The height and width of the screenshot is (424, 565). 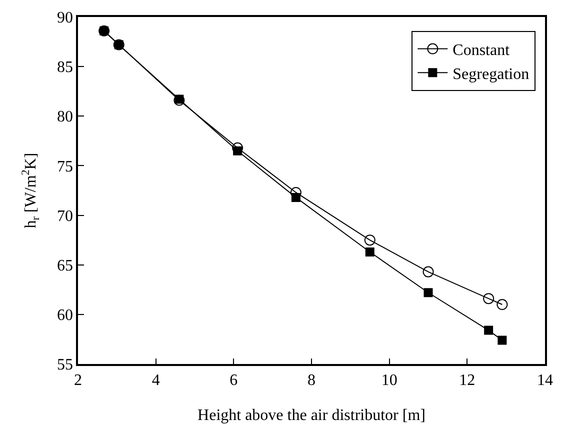 What do you see at coordinates (65, 265) in the screenshot?
I see `y-tick-label: 65` at bounding box center [65, 265].